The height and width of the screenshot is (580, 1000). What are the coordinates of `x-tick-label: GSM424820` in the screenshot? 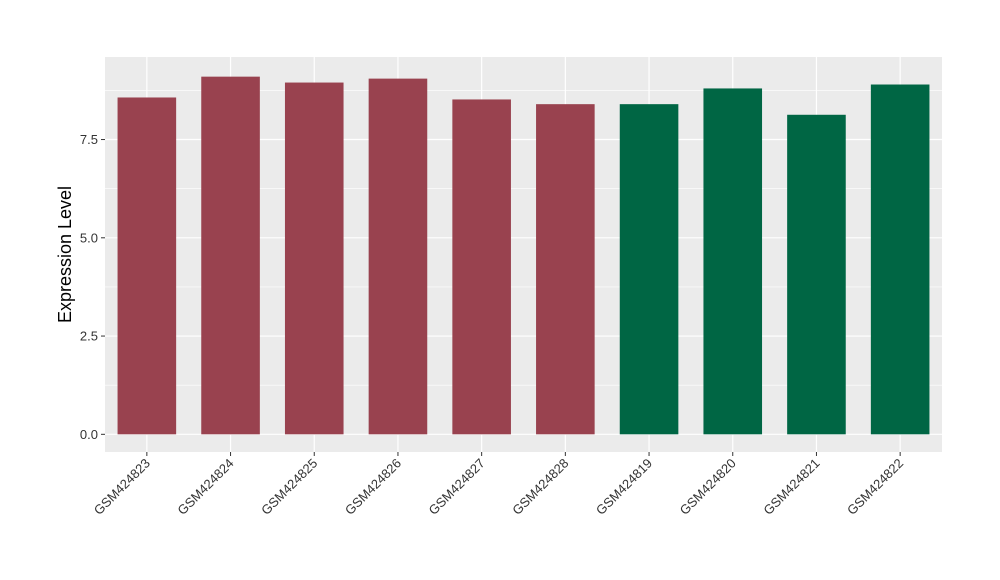 It's located at (708, 487).